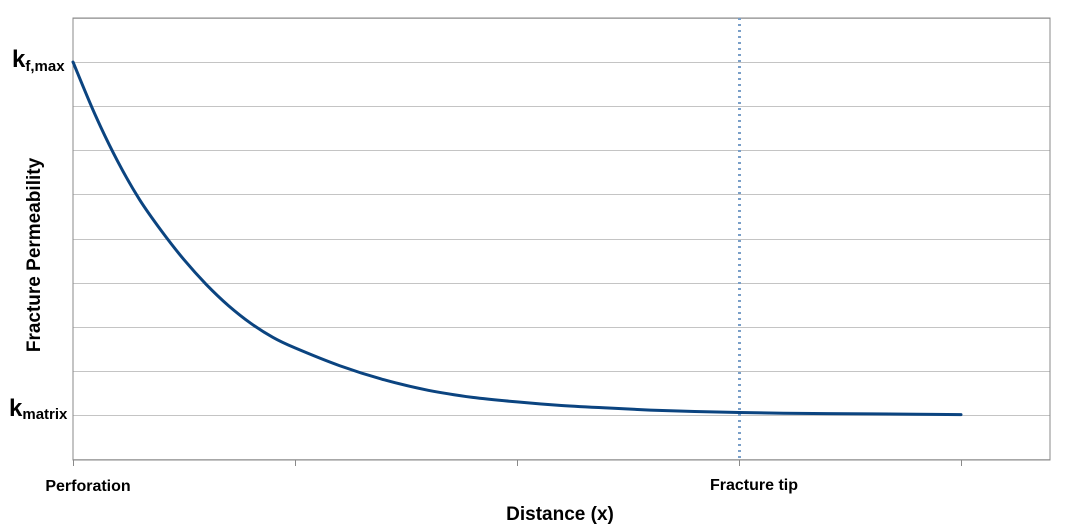 Image resolution: width=1074 pixels, height=529 pixels. I want to click on x-axis-ticks, so click(517, 463).